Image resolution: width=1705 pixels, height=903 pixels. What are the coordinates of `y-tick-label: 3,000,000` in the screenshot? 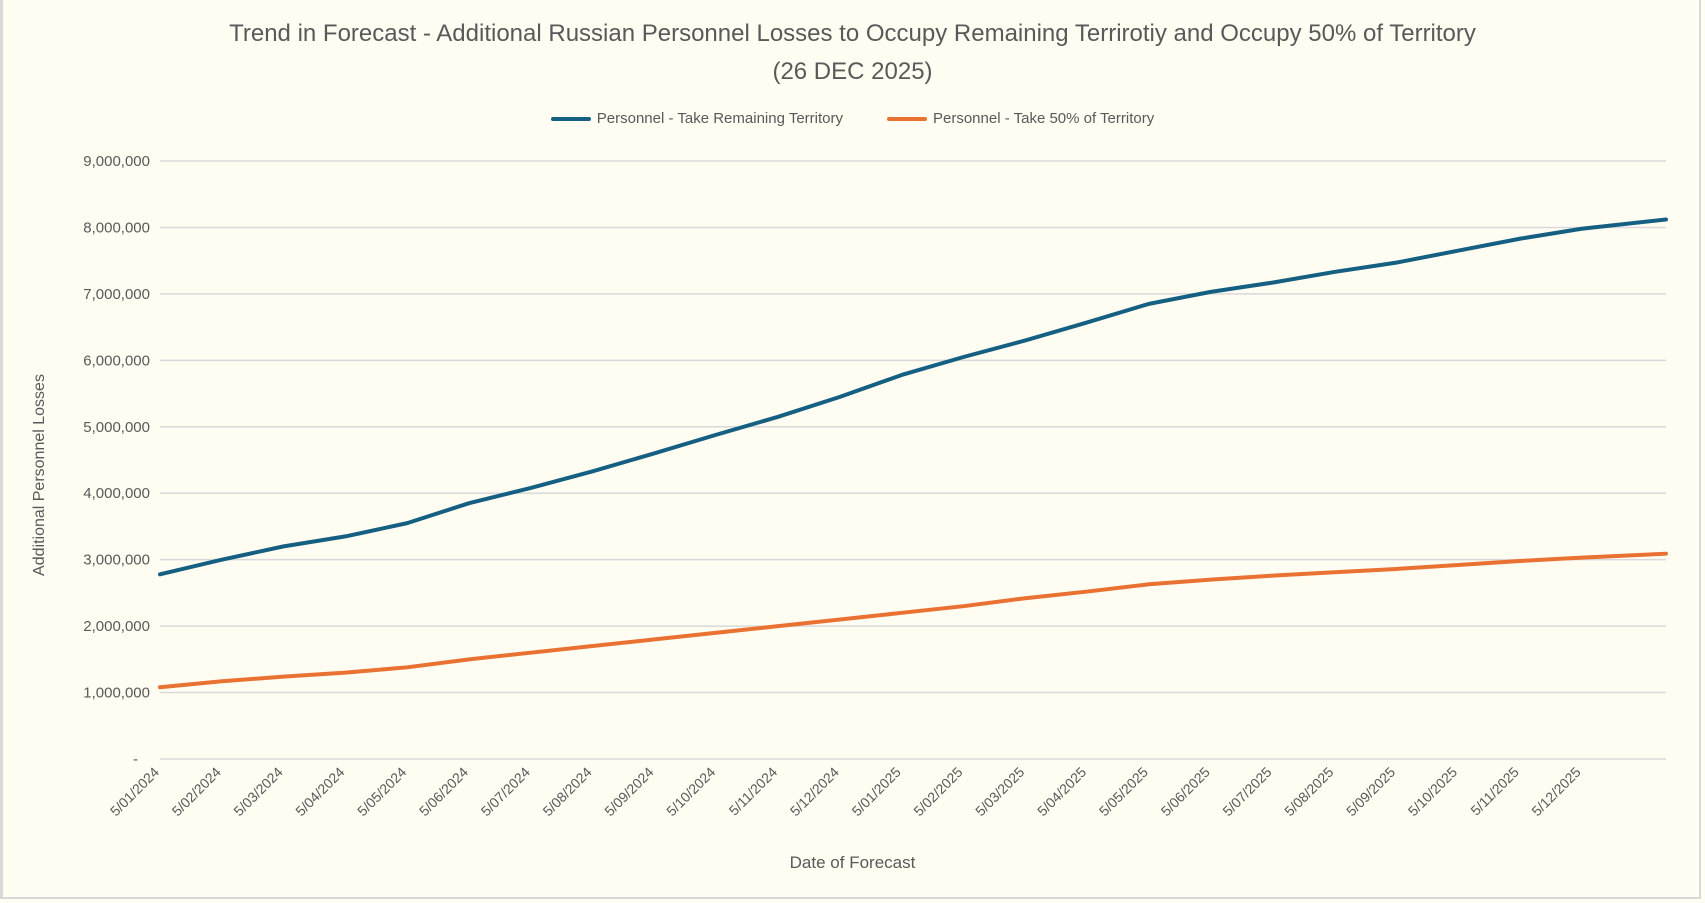 It's located at (116, 560).